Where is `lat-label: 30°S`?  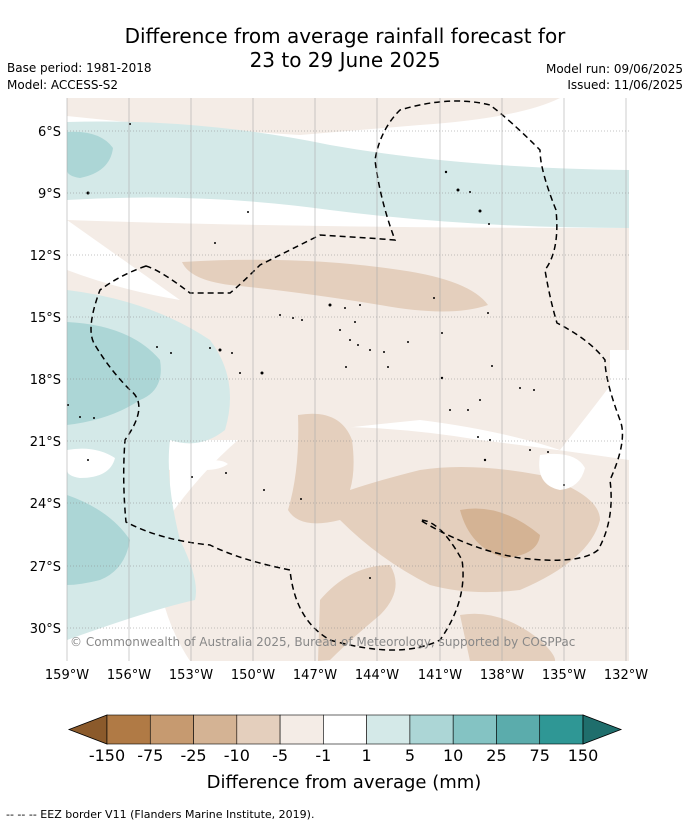
lat-label: 30°S is located at coordinates (45, 629).